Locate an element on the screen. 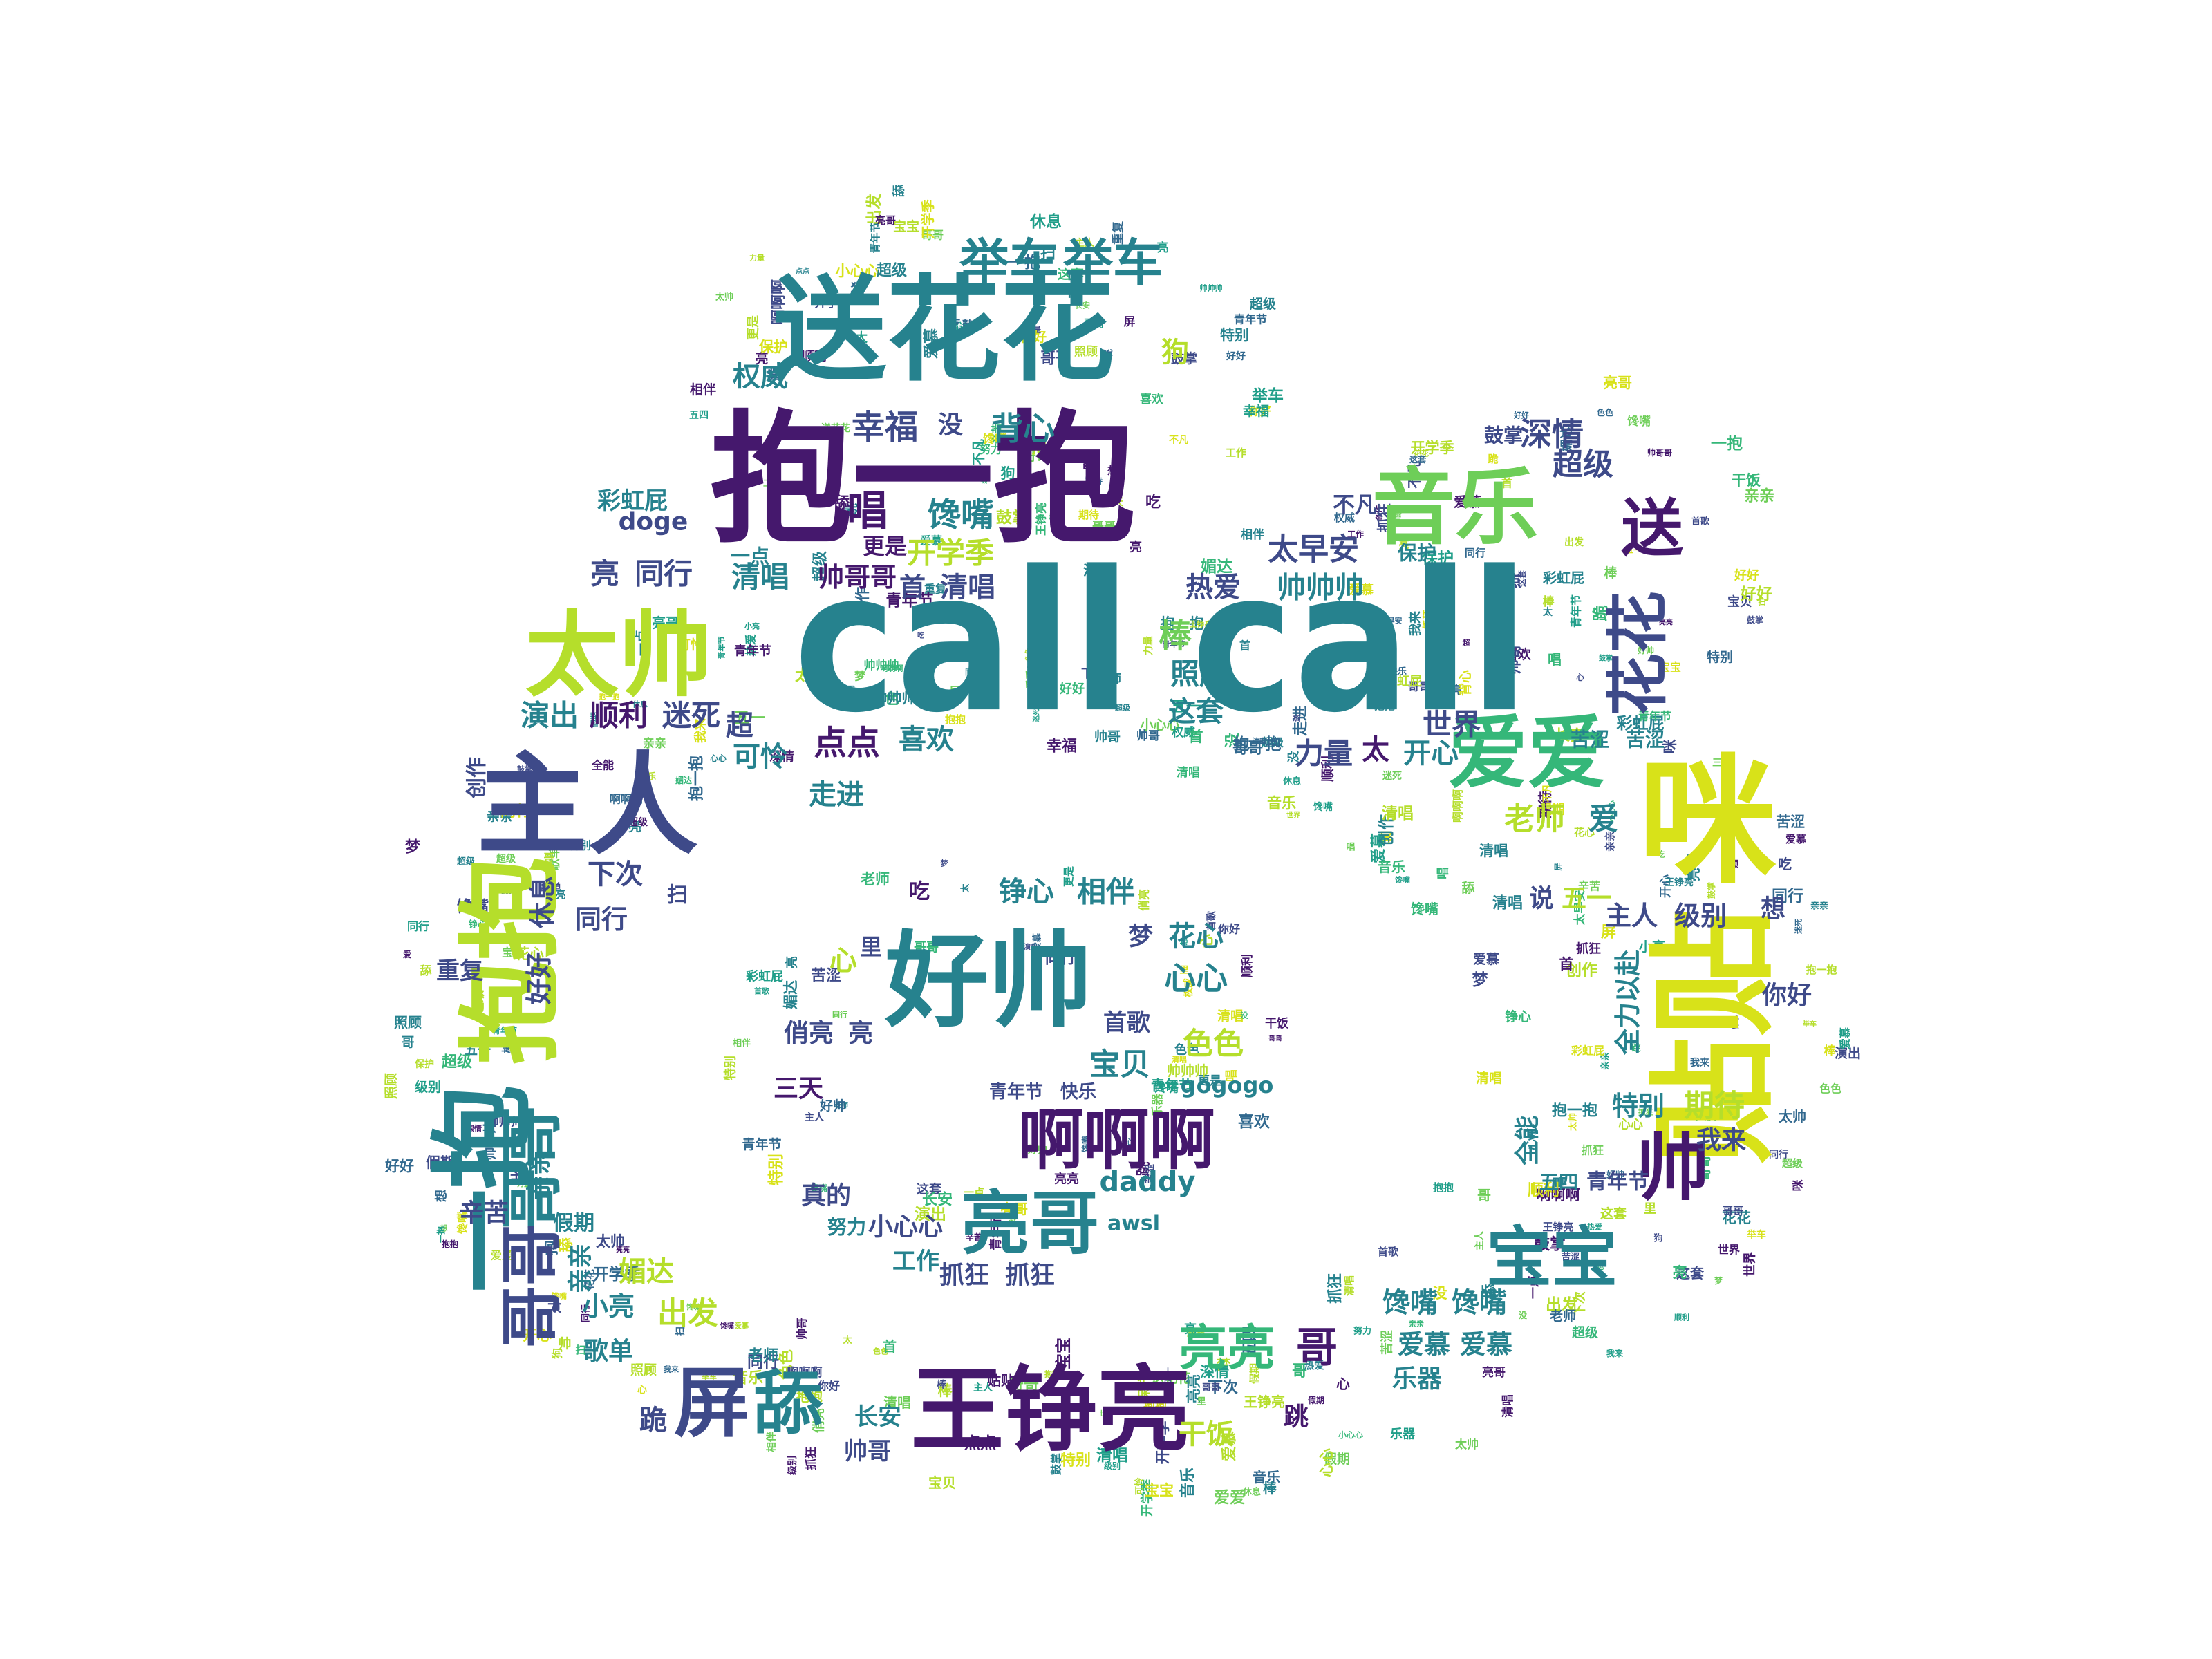 The height and width of the screenshot is (1659, 2212). word-kaixueji: 开学季 is located at coordinates (950, 553).